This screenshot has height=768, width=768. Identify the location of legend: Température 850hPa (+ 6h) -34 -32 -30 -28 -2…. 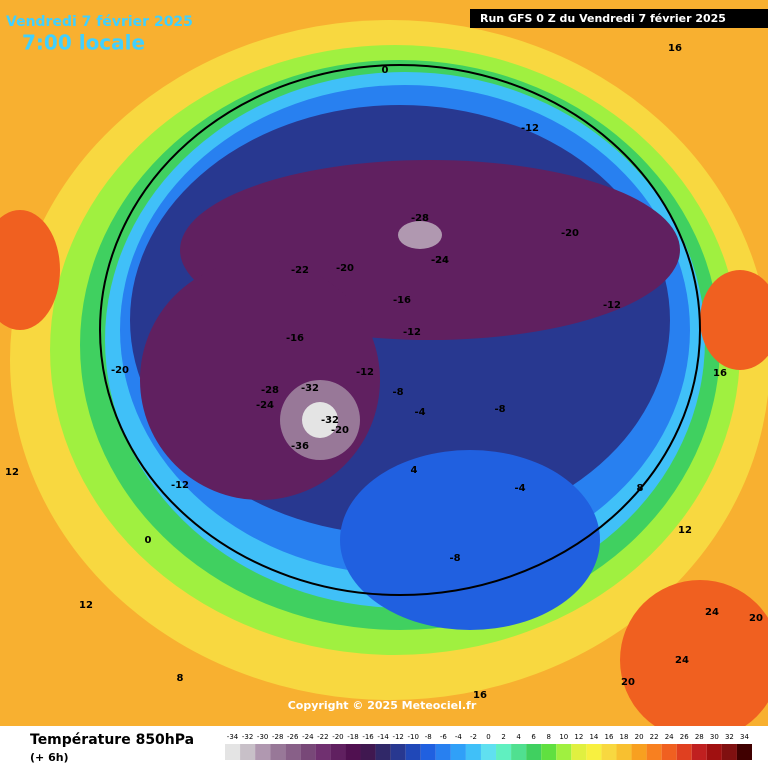
(391, 748).